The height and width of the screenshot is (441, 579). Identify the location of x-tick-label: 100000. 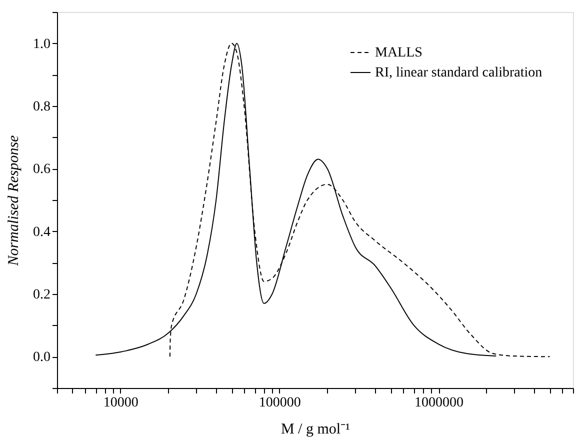
(279, 403).